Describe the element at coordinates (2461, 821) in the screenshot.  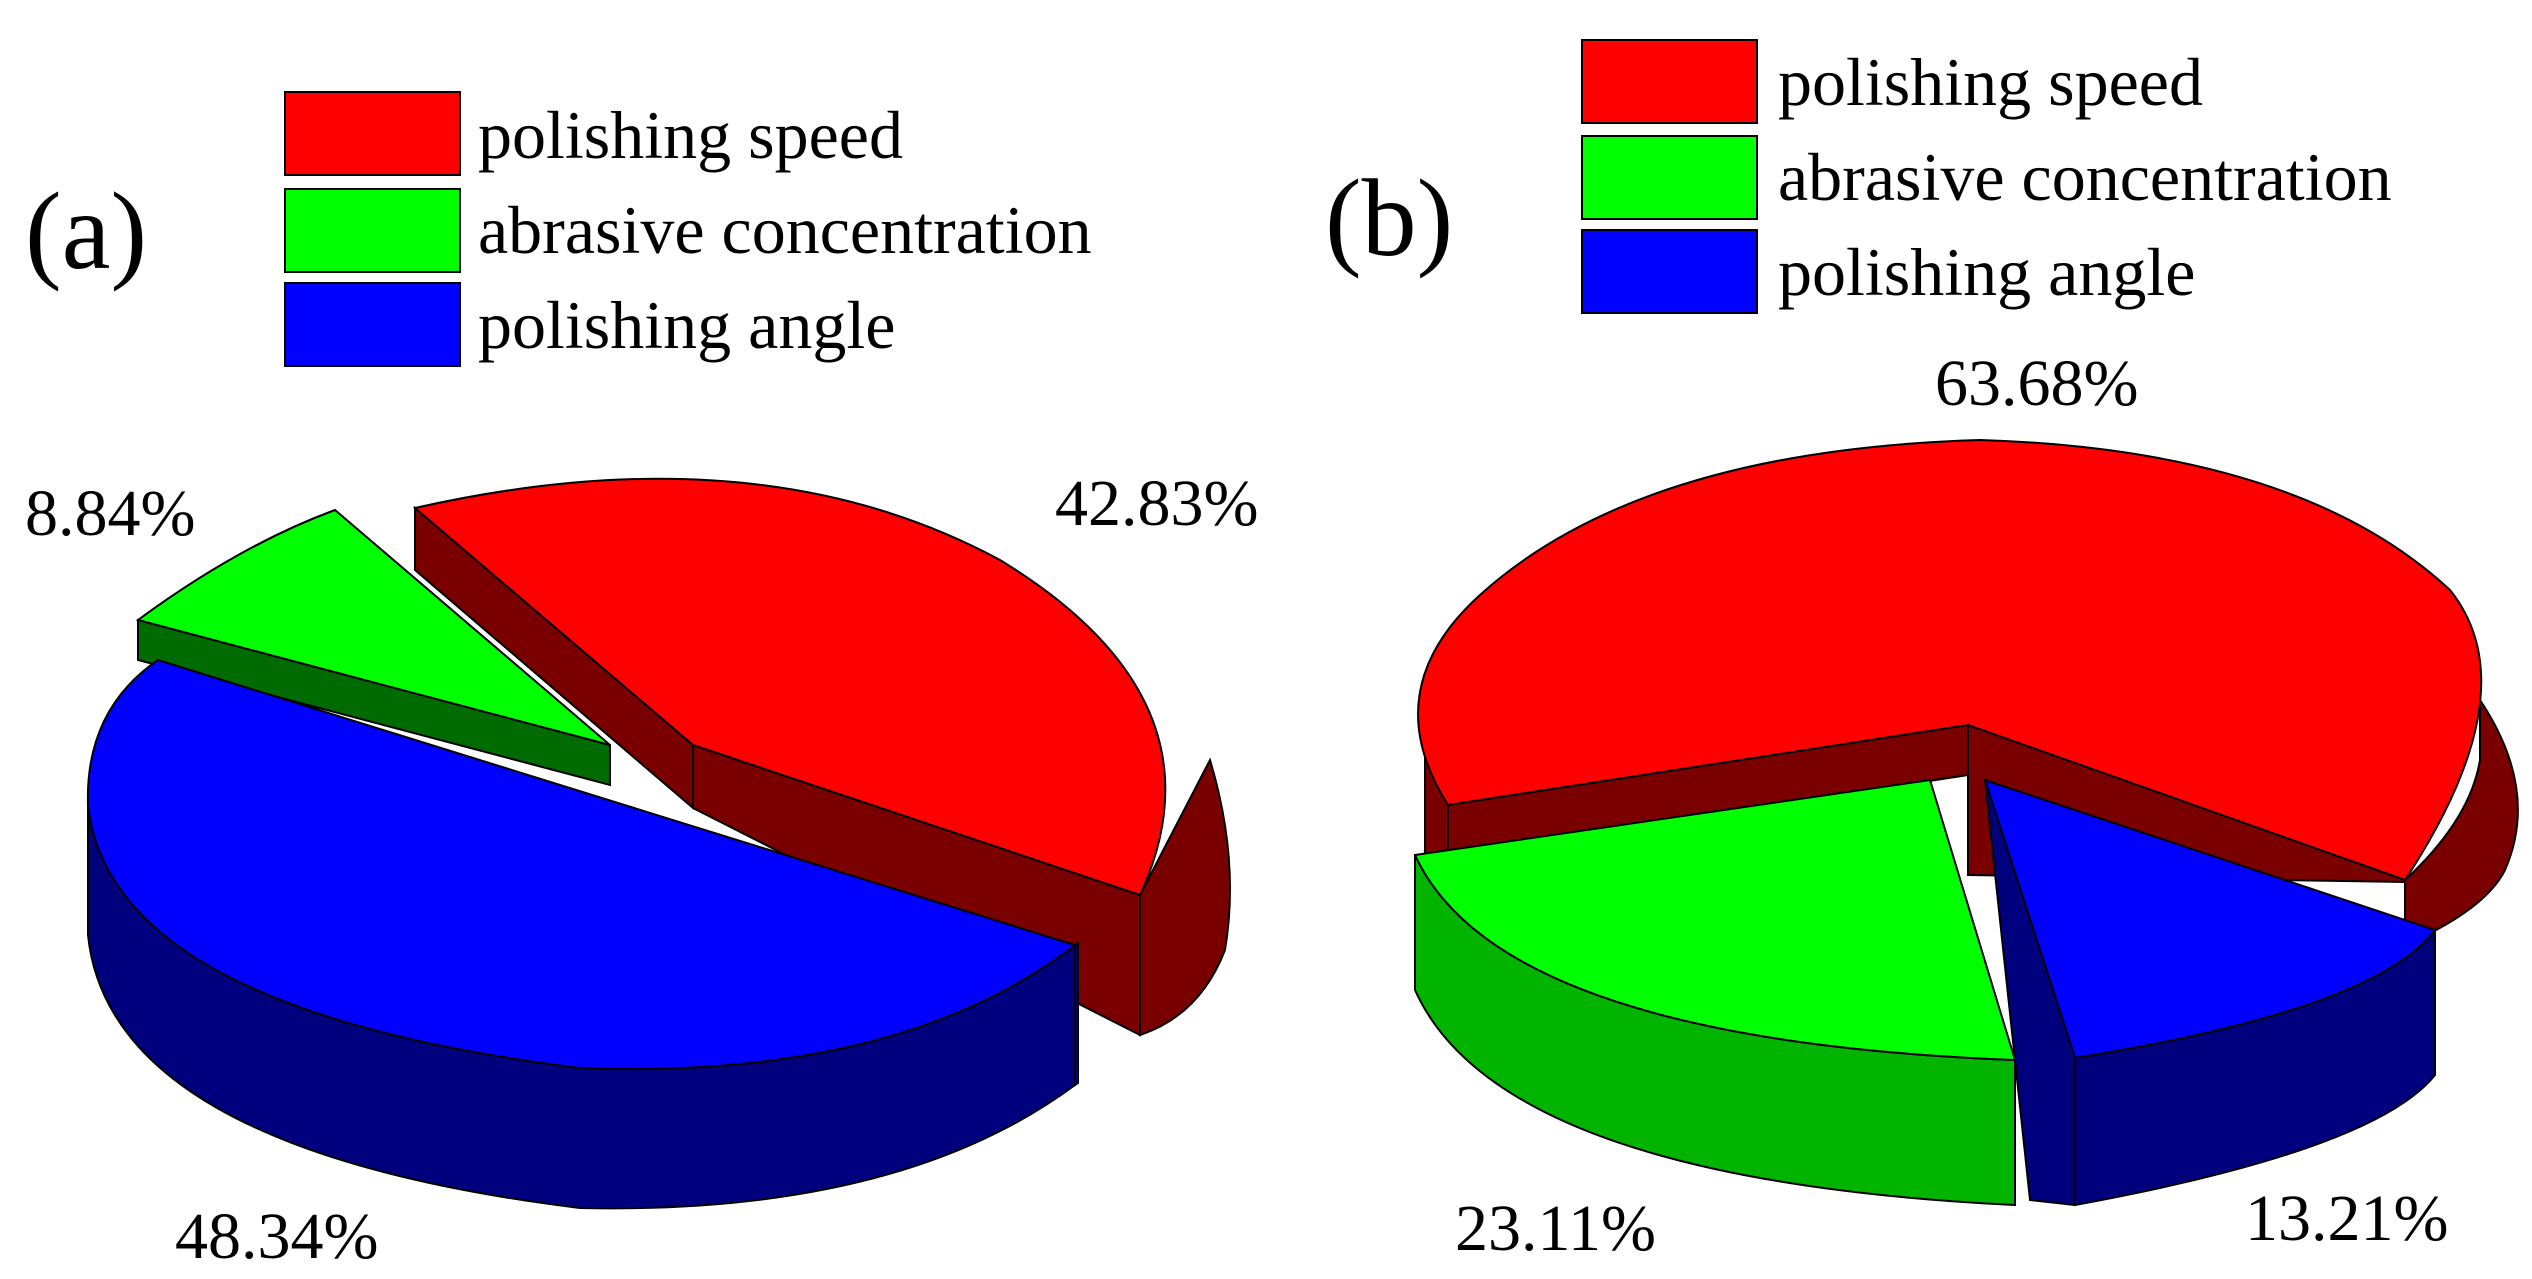
I see `slice-b-polishing-speed-rim` at that location.